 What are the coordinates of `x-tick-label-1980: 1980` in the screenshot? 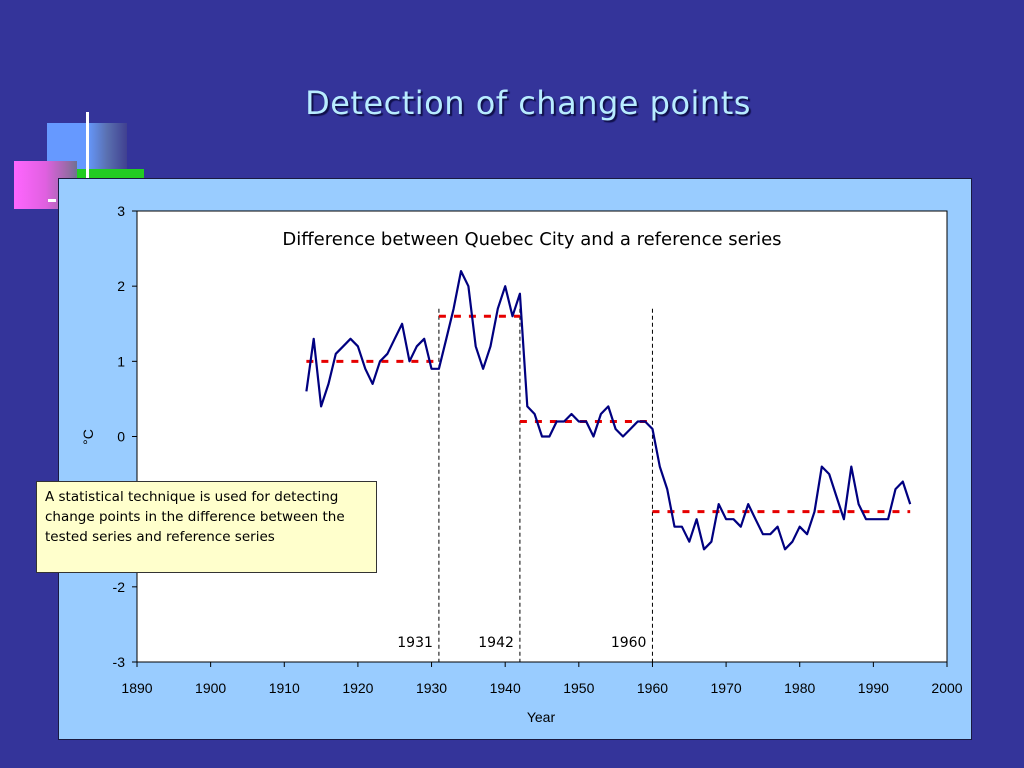 It's located at (799, 688).